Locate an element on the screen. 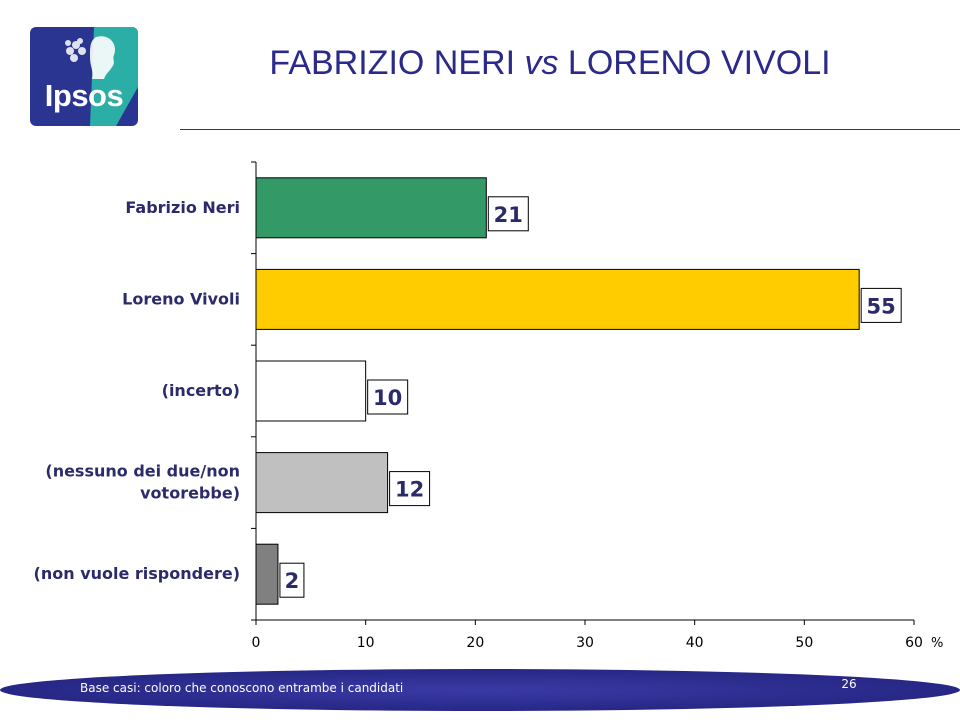  footer-band is located at coordinates (480, 690).